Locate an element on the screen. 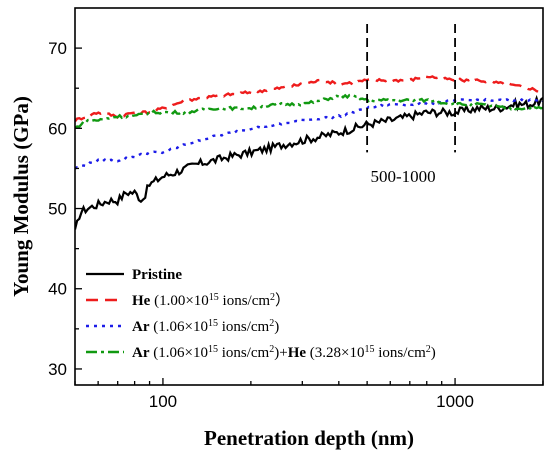  legend-entry-3: Ar (1.06×1015 ions/cm2) is located at coordinates (205, 327).